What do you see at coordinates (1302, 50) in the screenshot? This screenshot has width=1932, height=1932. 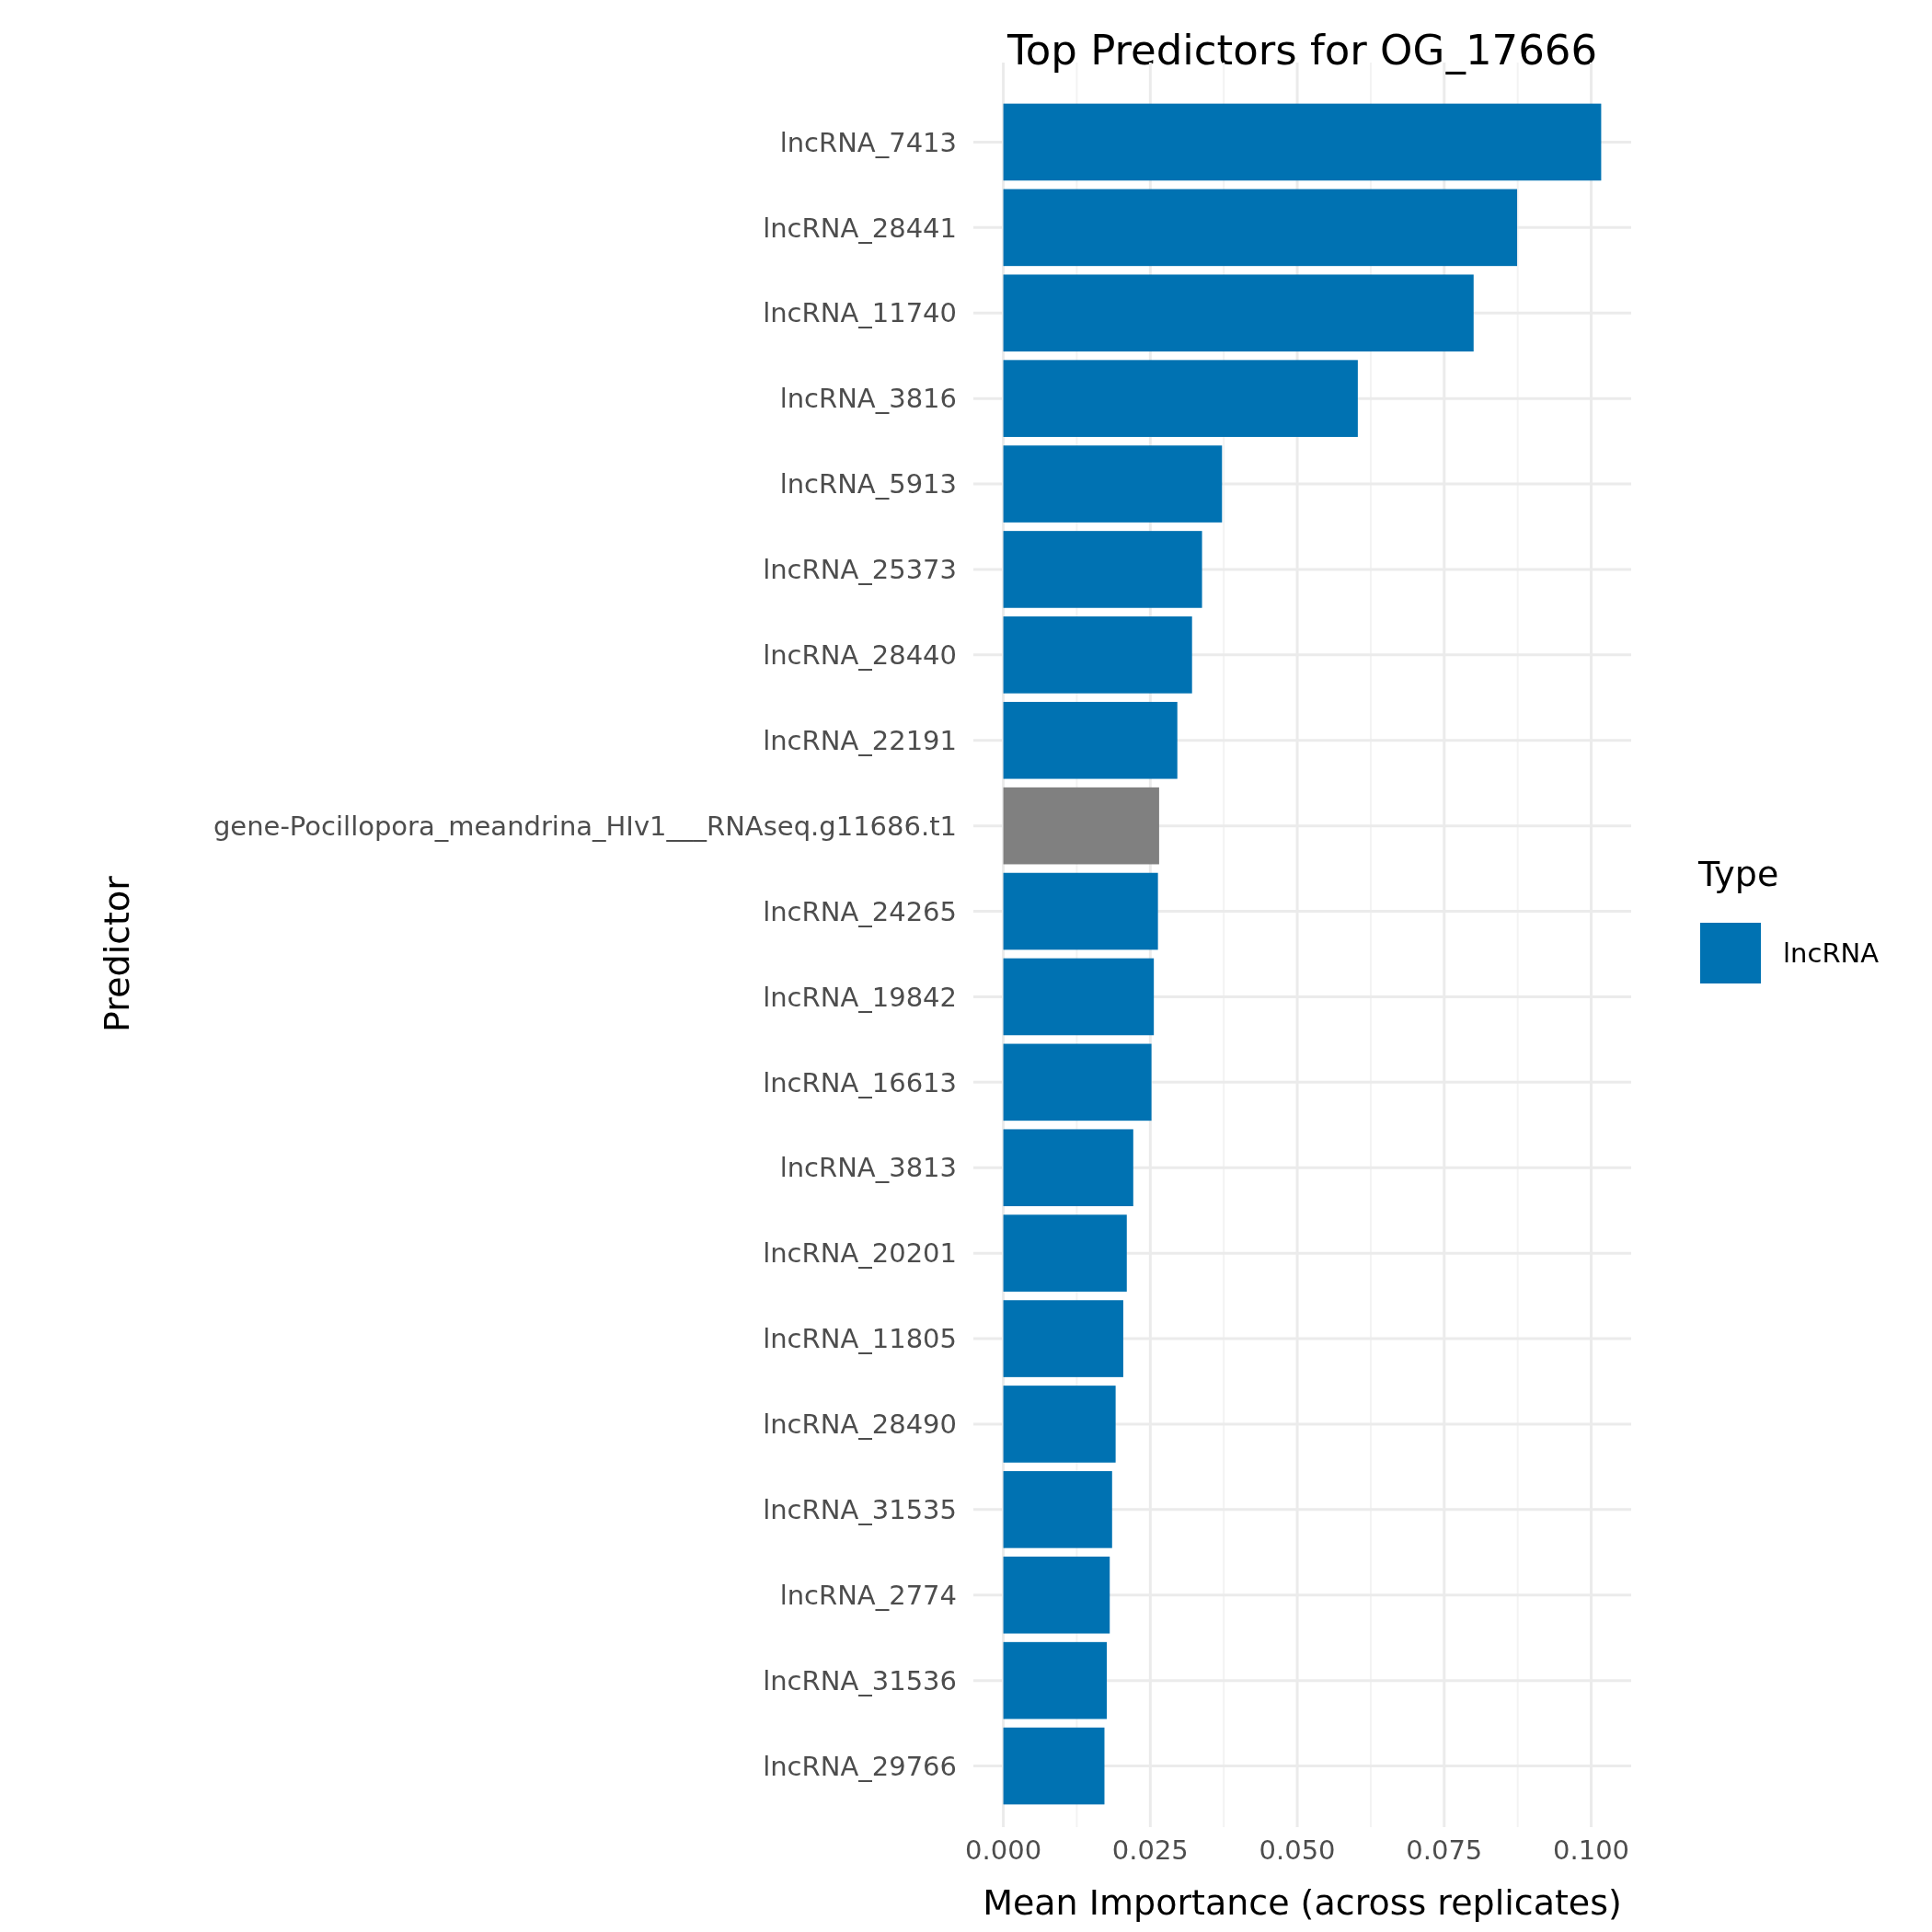 I see `chart-title: Top Predictors for OG_17666` at bounding box center [1302, 50].